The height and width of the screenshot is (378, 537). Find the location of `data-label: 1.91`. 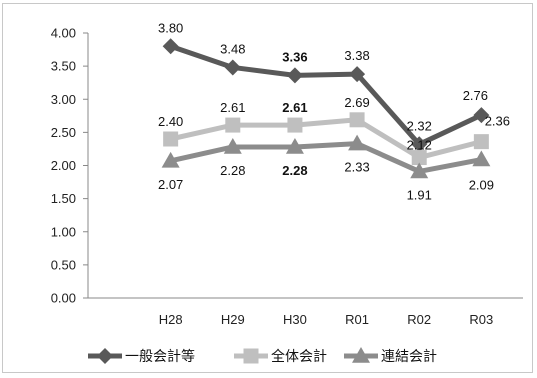

data-label: 1.91 is located at coordinates (419, 194).